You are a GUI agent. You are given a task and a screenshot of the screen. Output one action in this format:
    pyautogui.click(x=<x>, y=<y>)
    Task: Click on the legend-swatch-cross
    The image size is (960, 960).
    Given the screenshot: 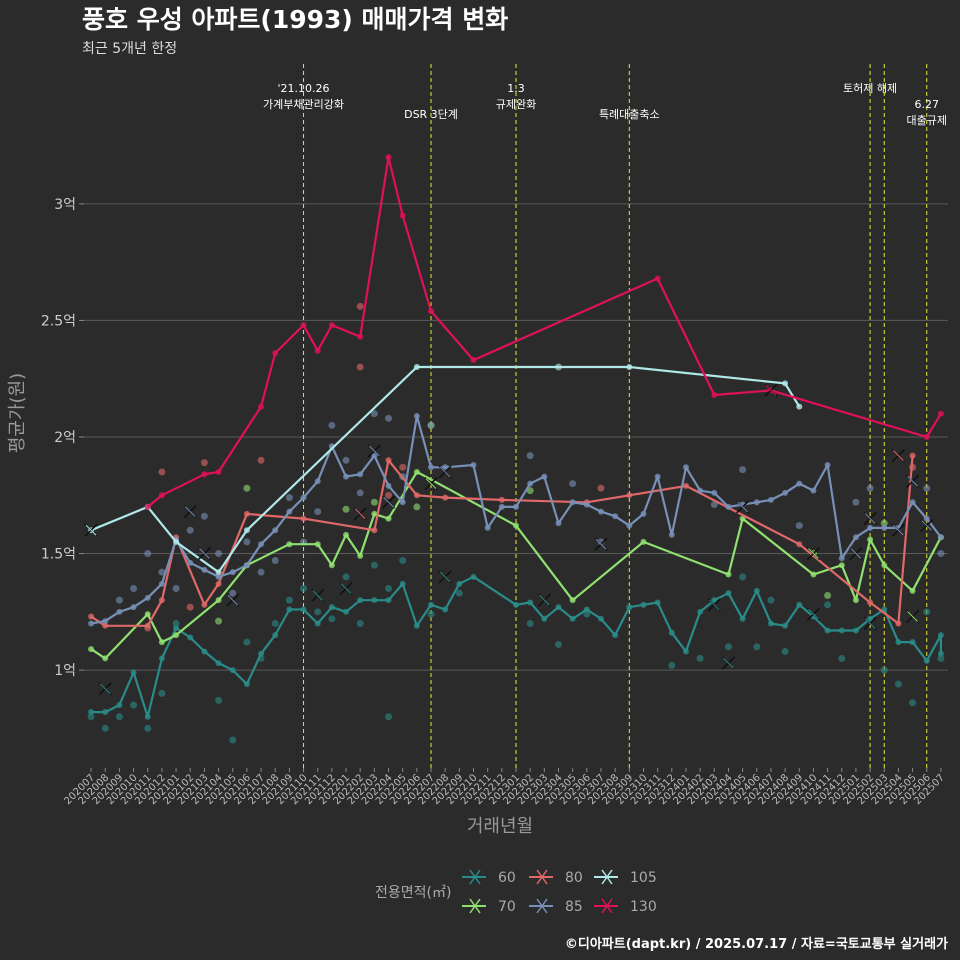 What is the action you would take?
    pyautogui.click(x=542, y=877)
    